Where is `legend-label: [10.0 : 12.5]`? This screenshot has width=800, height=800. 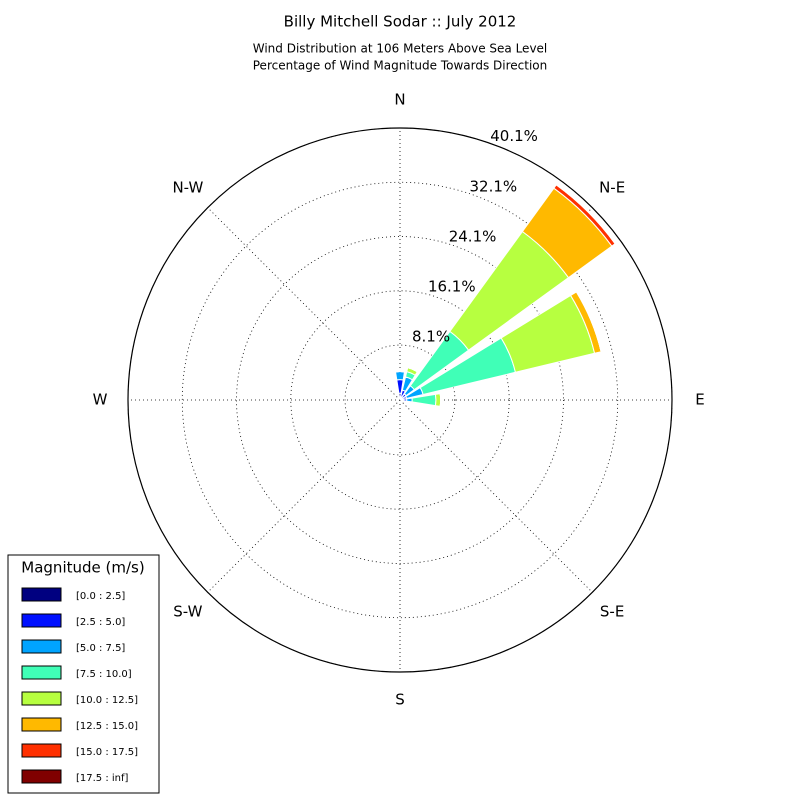 legend-label: [10.0 : 12.5] is located at coordinates (107, 700).